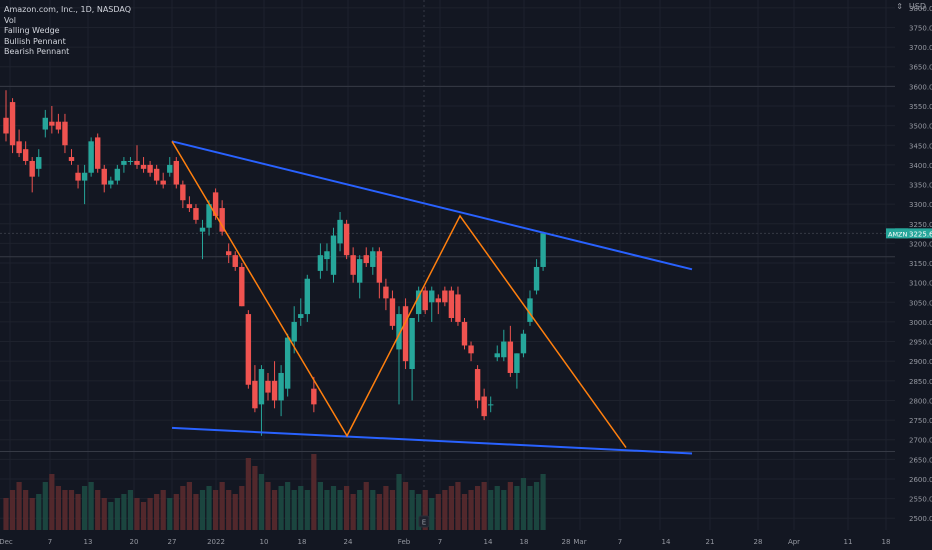  Describe the element at coordinates (917, 6) in the screenshot. I see `currency-label: USD` at that location.